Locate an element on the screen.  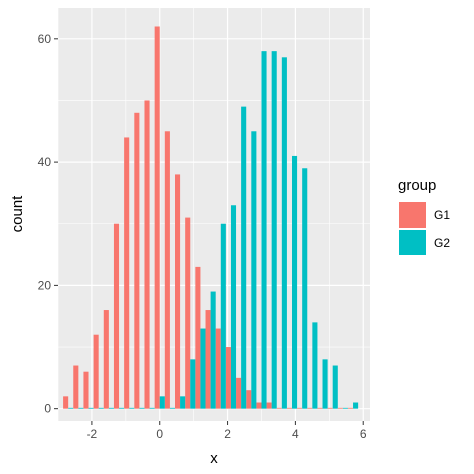
y-tick-label: 60 is located at coordinates (45, 39).